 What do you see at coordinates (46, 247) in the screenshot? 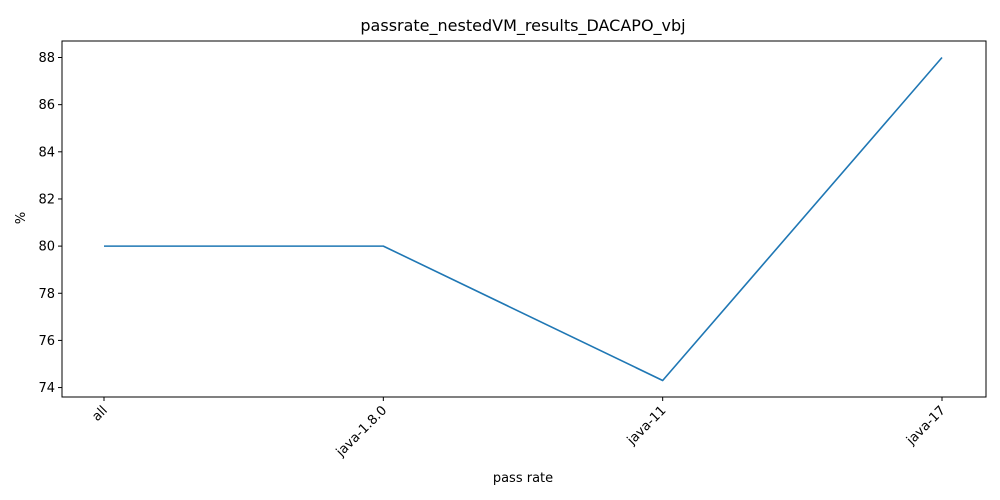
I see `y-tick-label: 80` at bounding box center [46, 247].